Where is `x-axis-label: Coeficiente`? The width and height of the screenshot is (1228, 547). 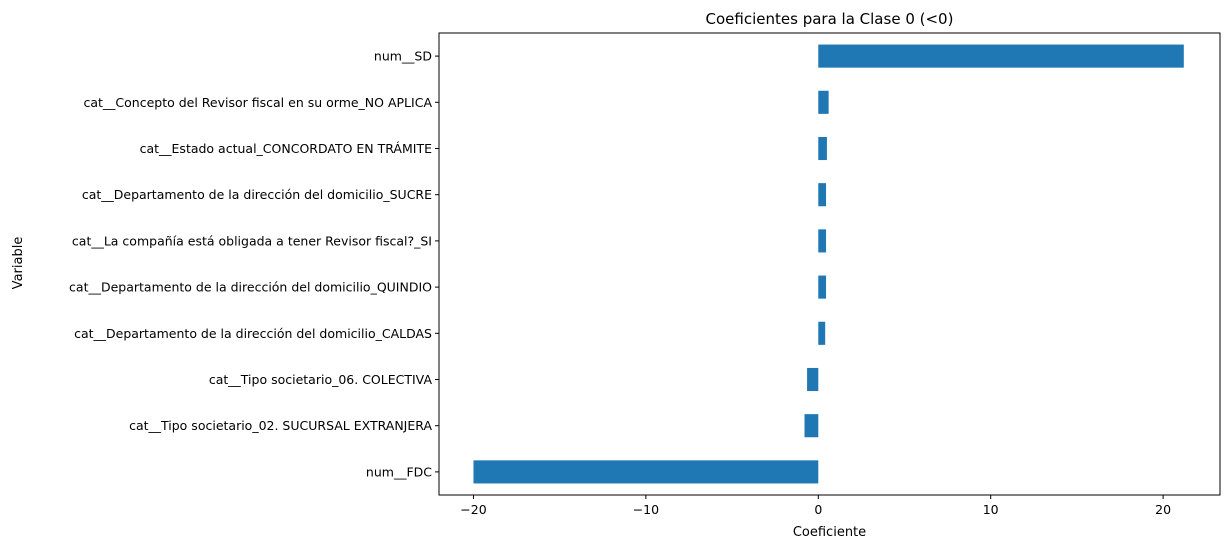
x-axis-label: Coeficiente is located at coordinates (829, 532).